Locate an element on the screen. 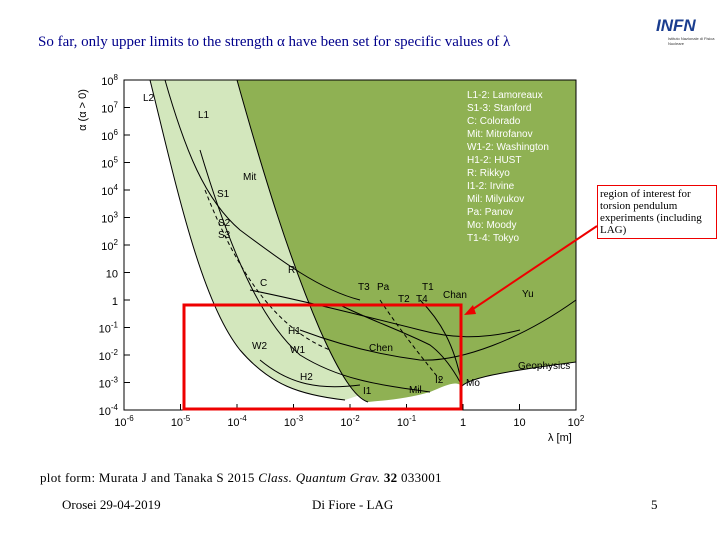 The height and width of the screenshot is (540, 720). x-tick-label: 10⁻¹ is located at coordinates (407, 421).